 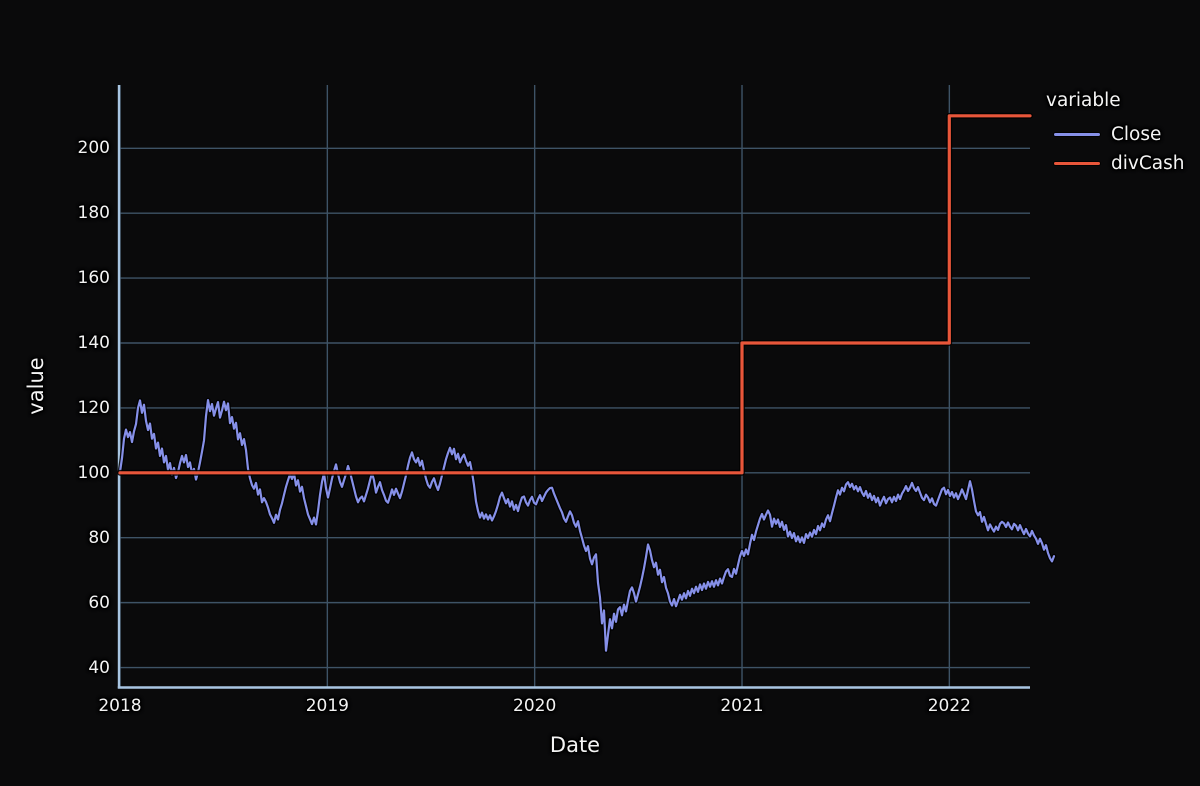 What do you see at coordinates (36, 386) in the screenshot?
I see `y-axis-title: value` at bounding box center [36, 386].